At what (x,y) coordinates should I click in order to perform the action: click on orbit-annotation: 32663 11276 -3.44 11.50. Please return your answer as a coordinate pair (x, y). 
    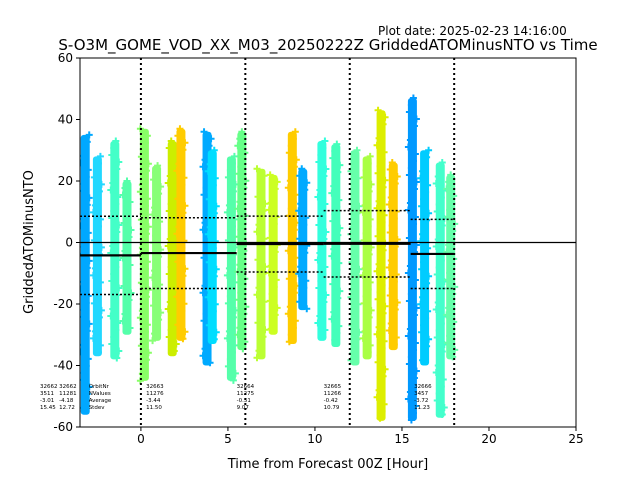
    Looking at the image, I should click on (155, 397).